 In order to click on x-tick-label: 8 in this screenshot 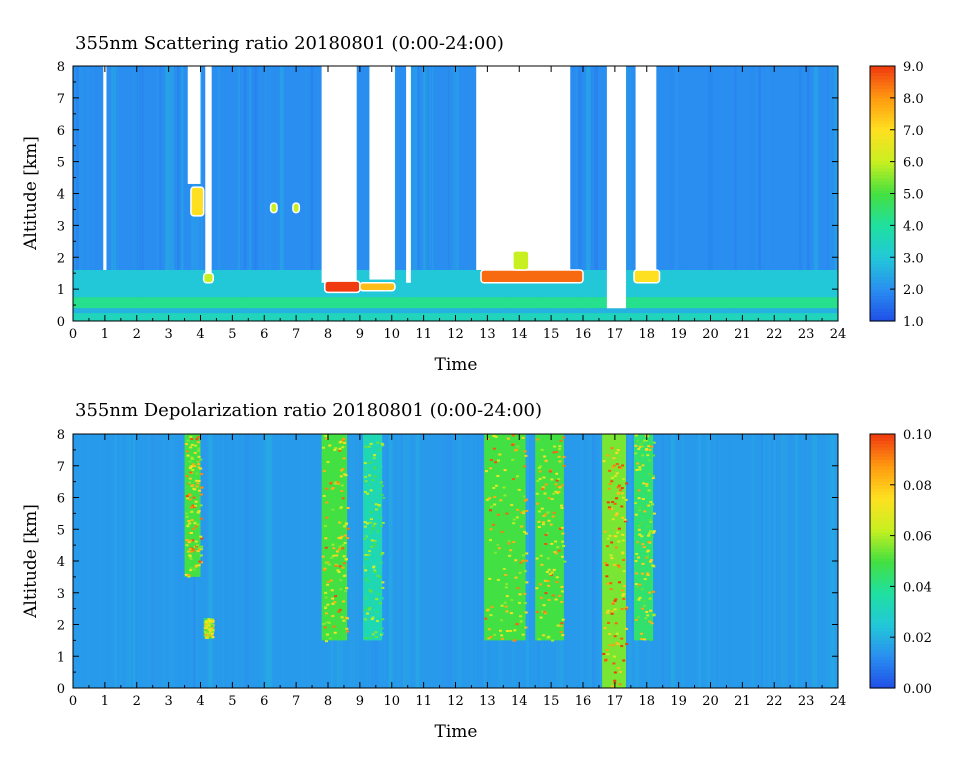, I will do `click(328, 701)`.